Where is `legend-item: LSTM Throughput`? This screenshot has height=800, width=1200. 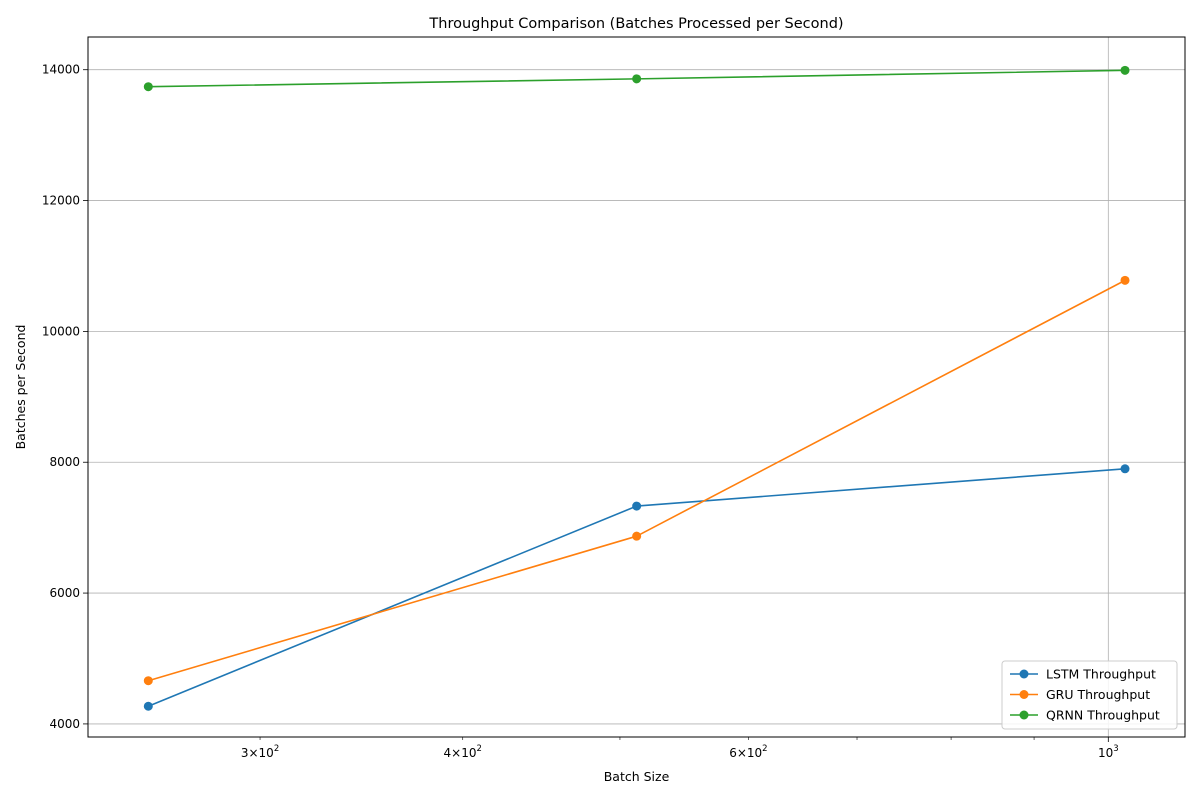
legend-item: LSTM Throughput is located at coordinates (1083, 674).